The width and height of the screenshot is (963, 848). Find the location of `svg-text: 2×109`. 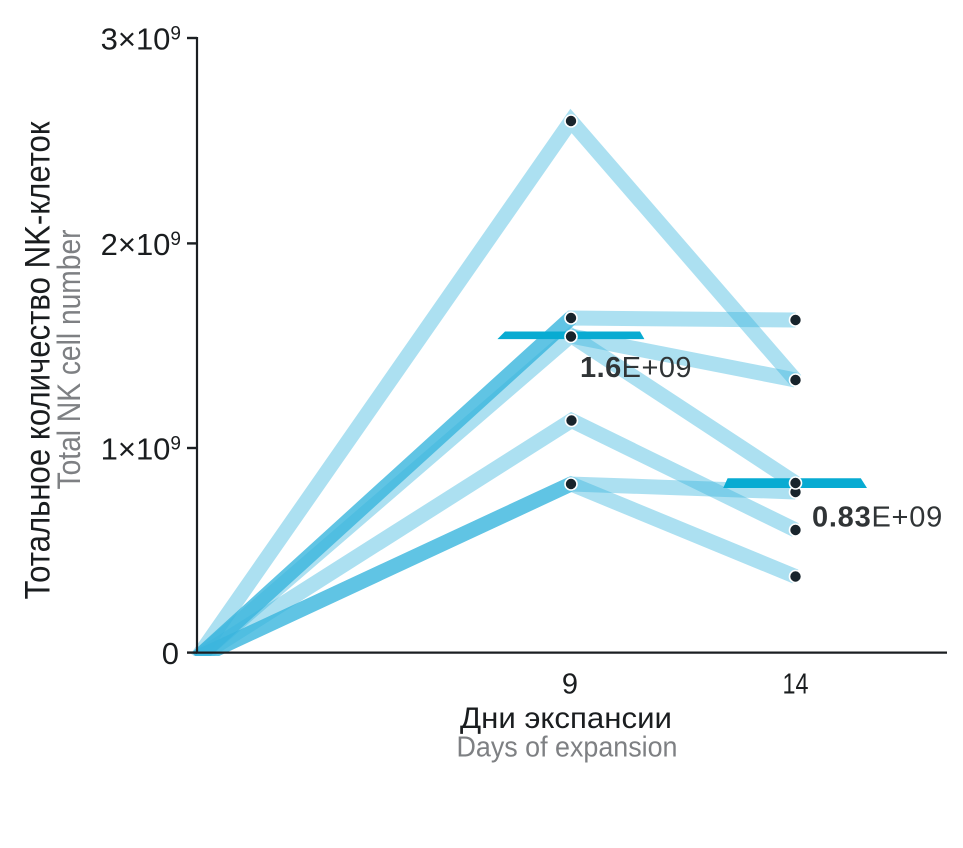

svg-text: 2×109 is located at coordinates (141, 244).